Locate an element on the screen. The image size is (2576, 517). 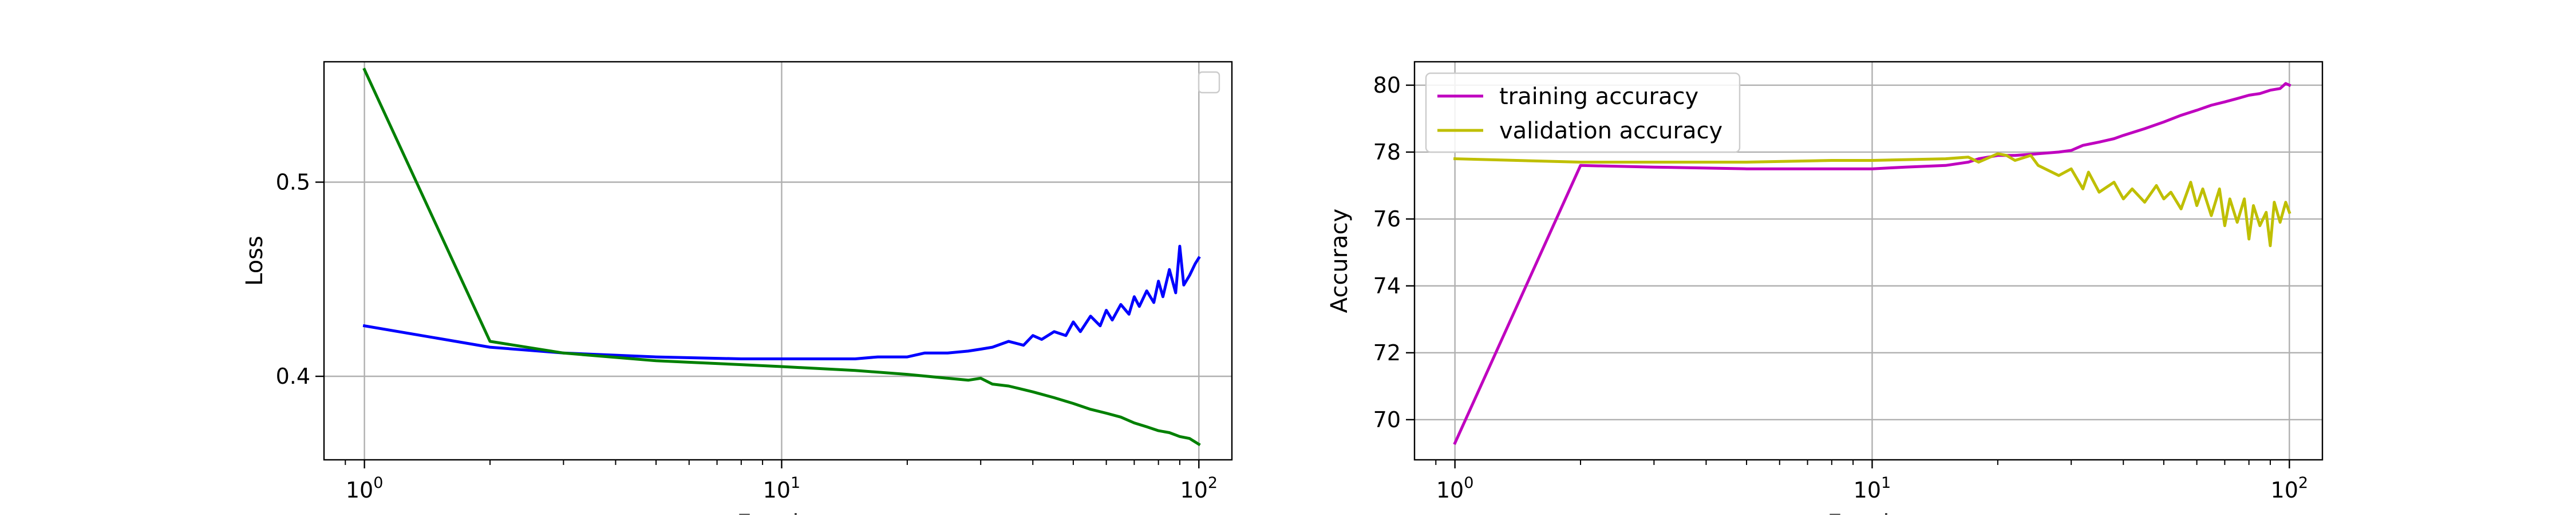
series-line-validation-accuracy is located at coordinates (1872, 200).